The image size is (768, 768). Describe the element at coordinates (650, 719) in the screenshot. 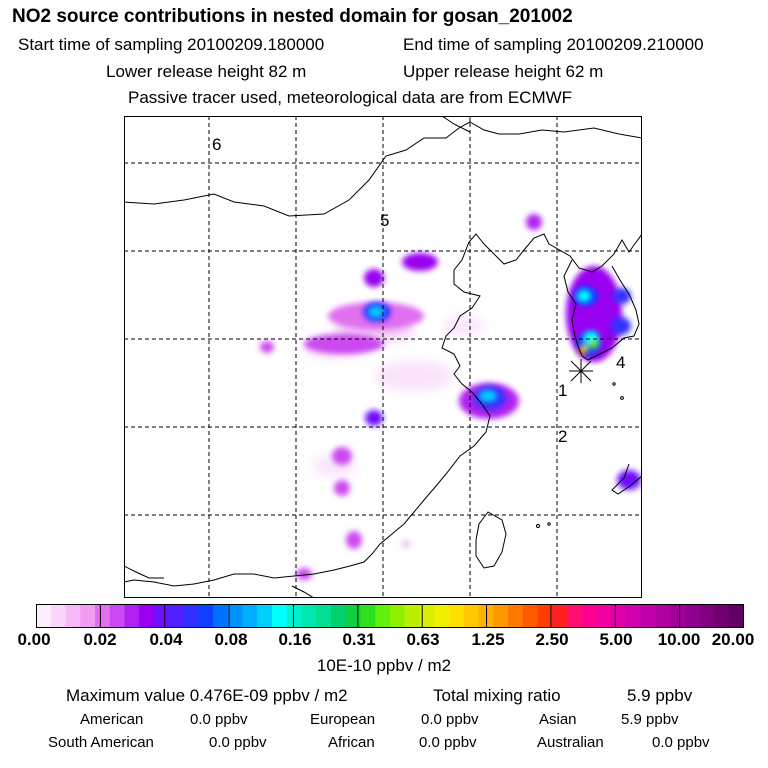

I see `asian-value: 5.9 ppbv` at that location.